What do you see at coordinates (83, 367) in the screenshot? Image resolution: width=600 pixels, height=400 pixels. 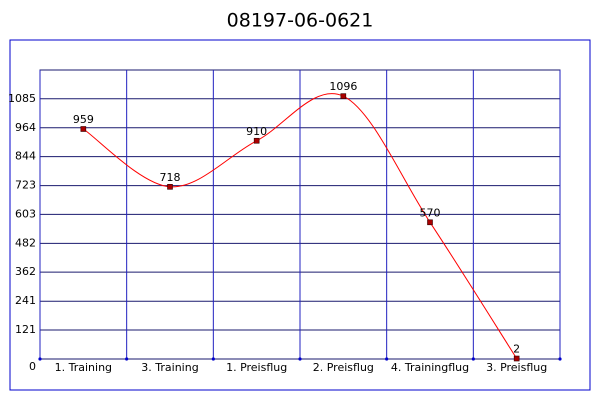 I see `x-tick-label: 1. Training` at bounding box center [83, 367].